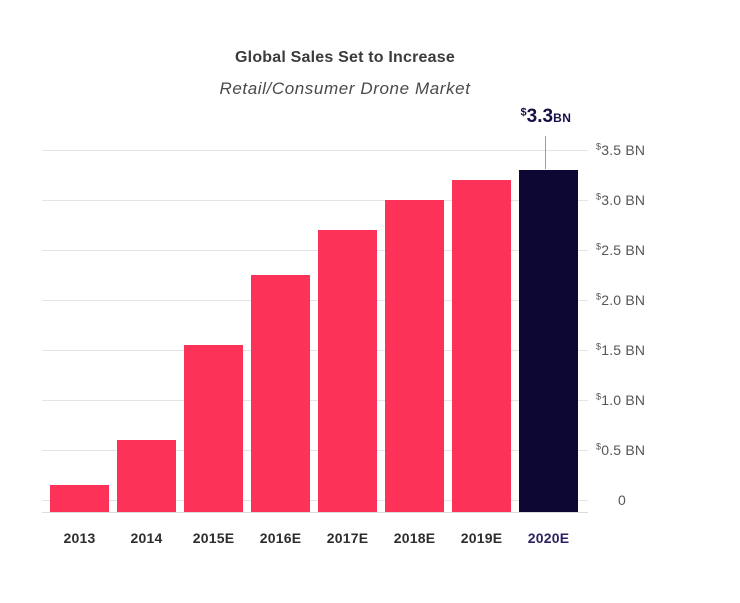 The width and height of the screenshot is (740, 603). Describe the element at coordinates (621, 249) in the screenshot. I see `y-axis-label: $2.5 BN` at that location.